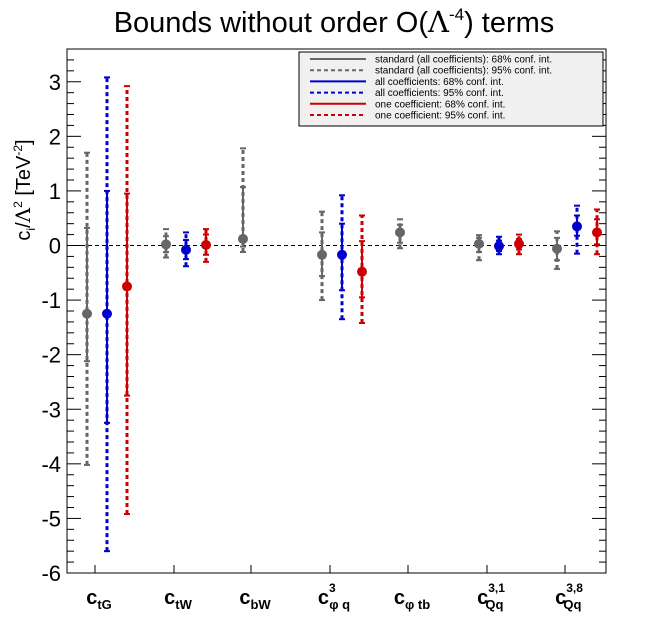  Describe the element at coordinates (99, 599) in the screenshot. I see `x-category-label: ctG` at that location.